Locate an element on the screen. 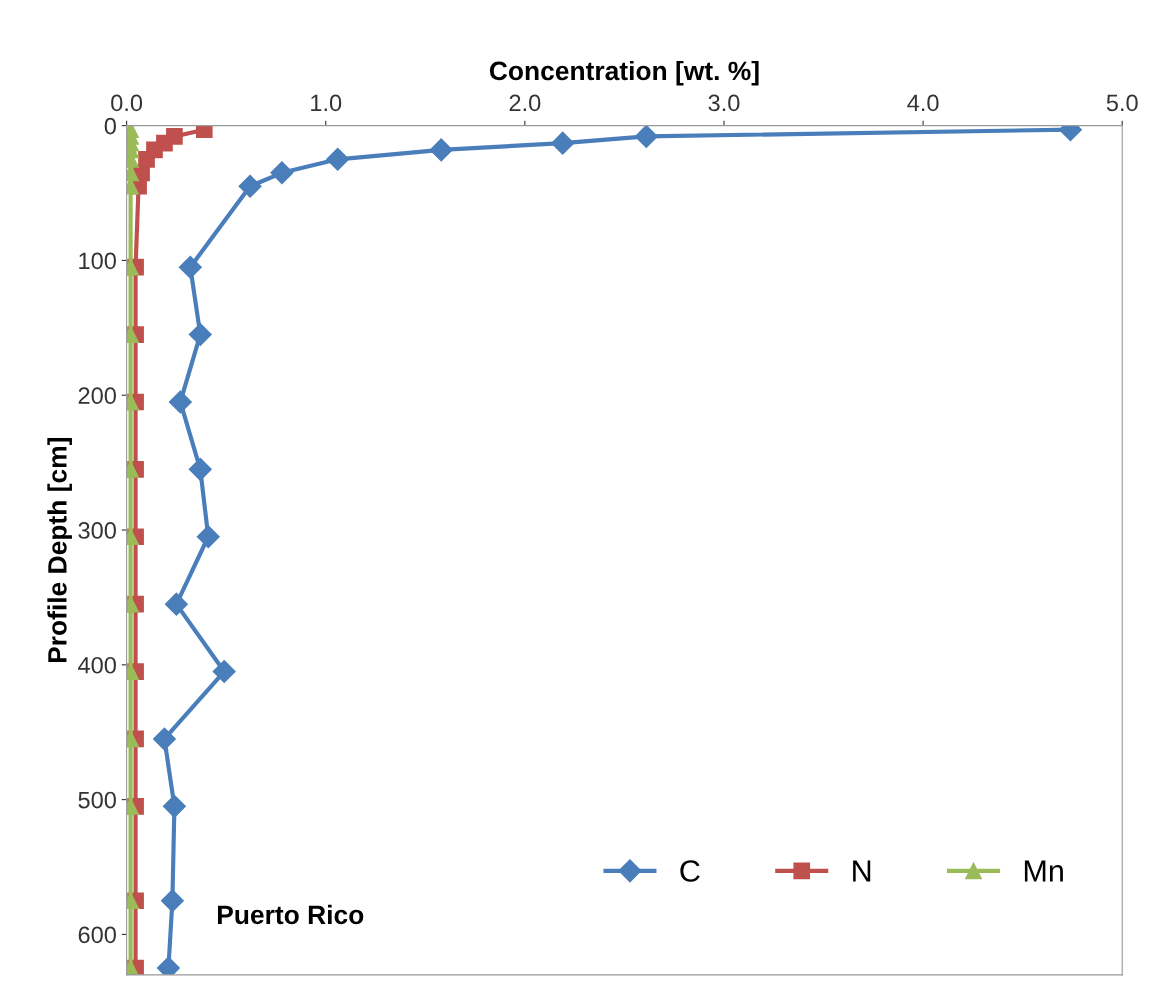  legend-label: C is located at coordinates (690, 871).